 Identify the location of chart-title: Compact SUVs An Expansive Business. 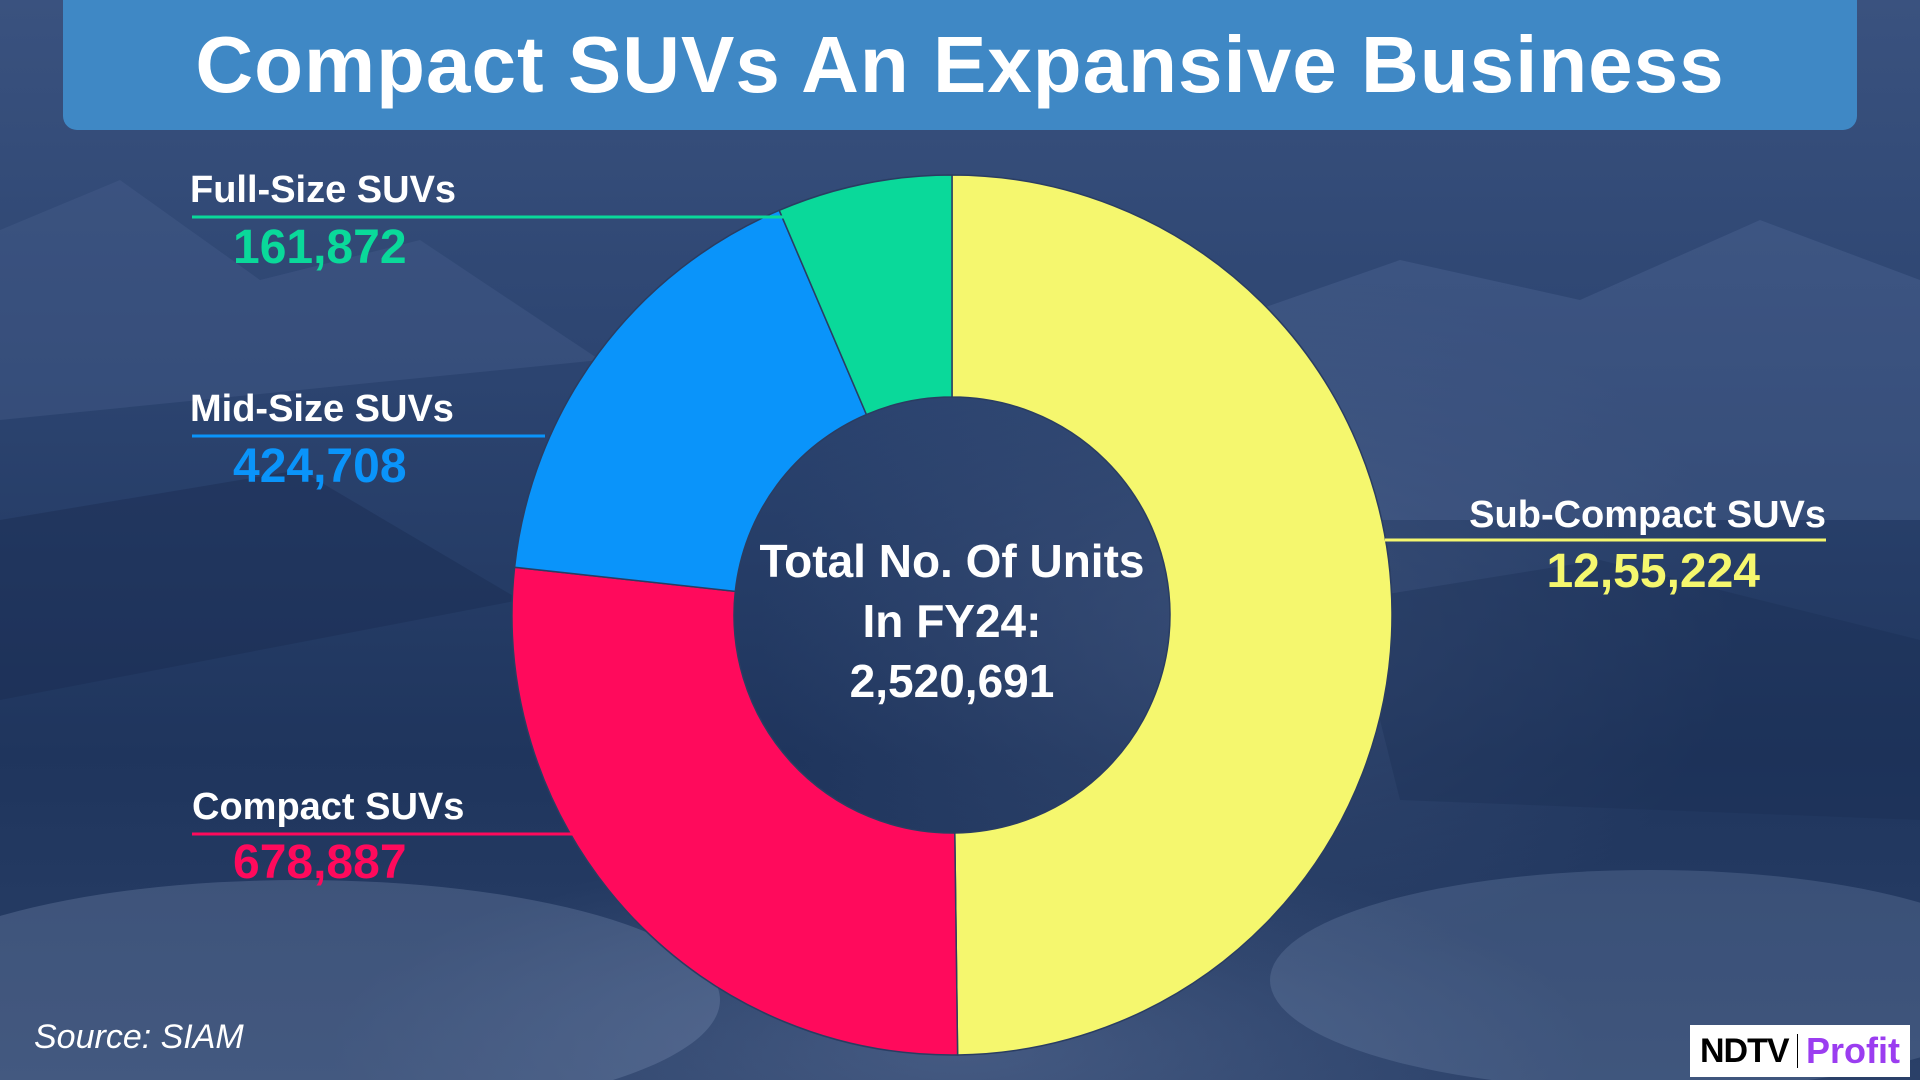
(960, 64).